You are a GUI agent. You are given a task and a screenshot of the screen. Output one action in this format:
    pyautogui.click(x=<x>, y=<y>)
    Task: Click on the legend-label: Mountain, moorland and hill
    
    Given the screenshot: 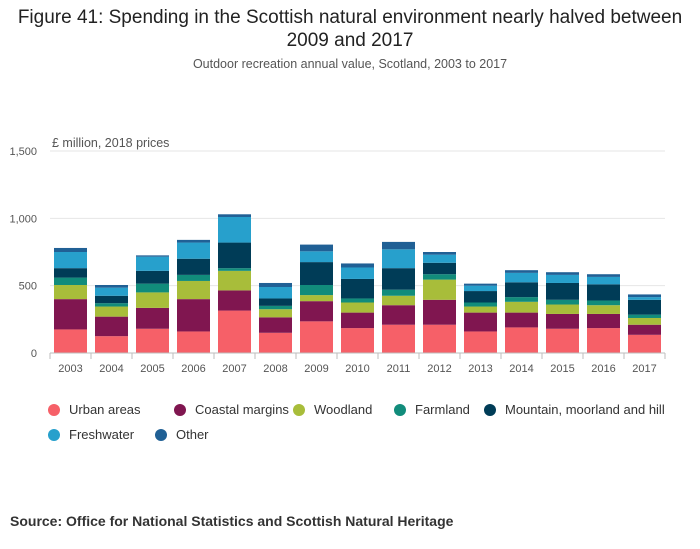 What is the action you would take?
    pyautogui.click(x=585, y=409)
    